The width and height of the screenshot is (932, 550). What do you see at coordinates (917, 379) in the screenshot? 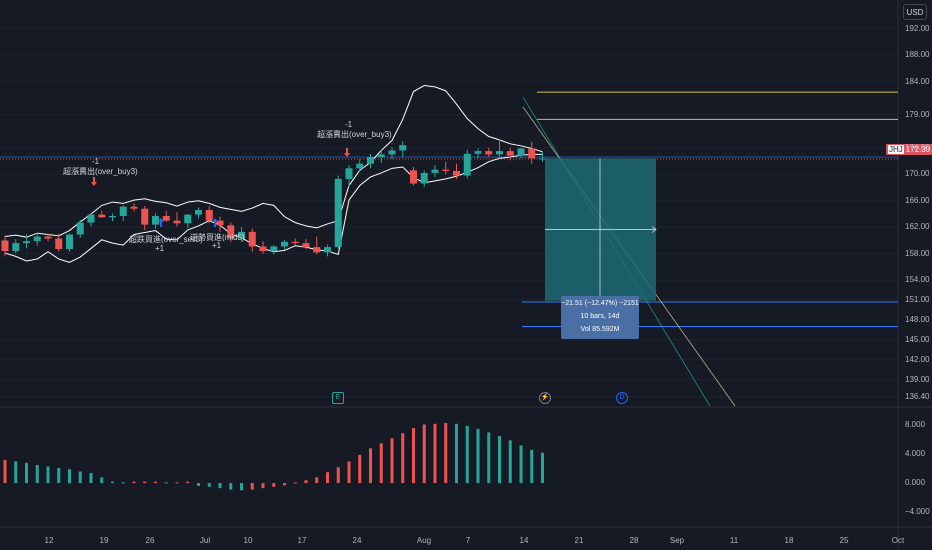
I see `price-tick-label: 139.00` at bounding box center [917, 379].